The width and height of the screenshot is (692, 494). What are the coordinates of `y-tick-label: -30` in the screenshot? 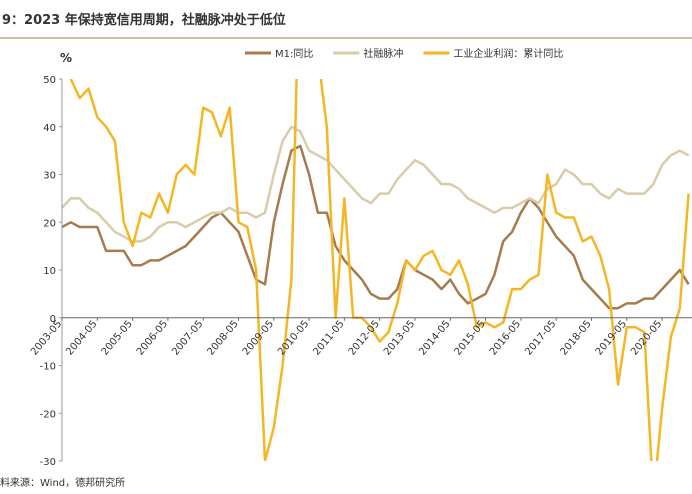 It's located at (48, 462).